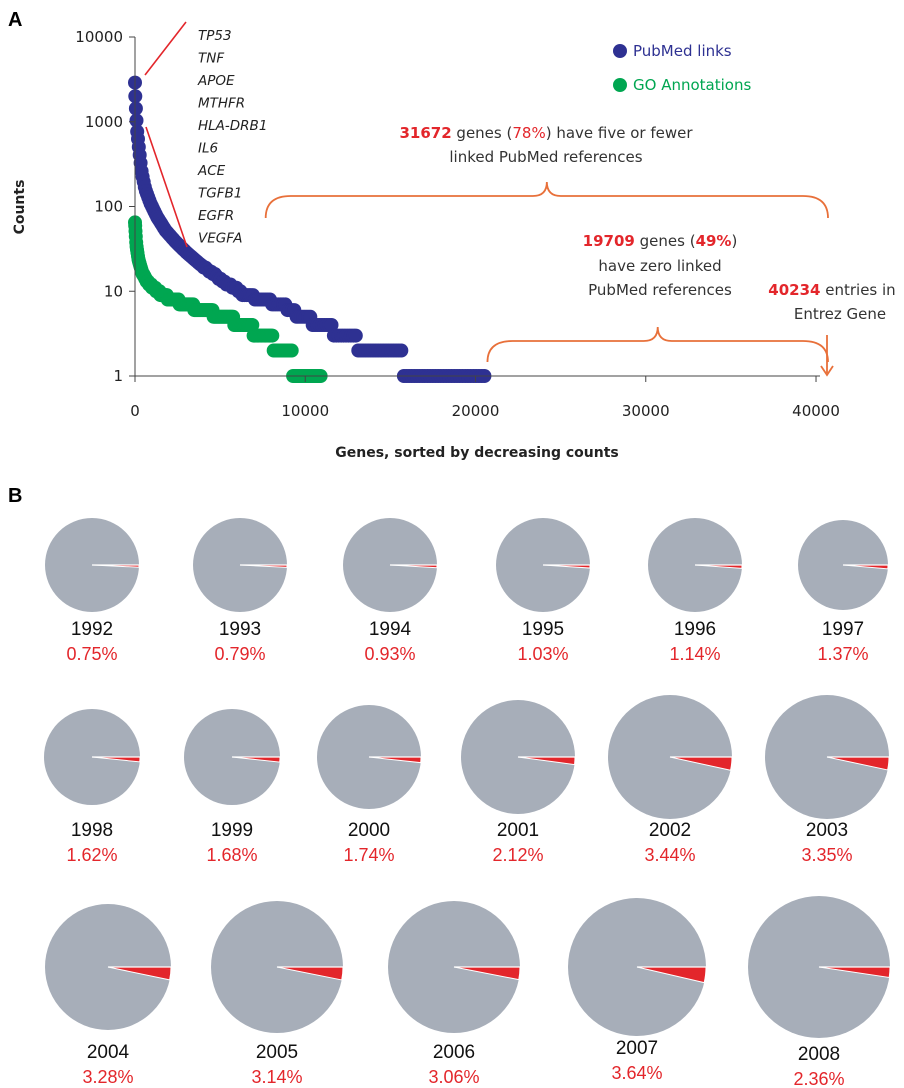 This screenshot has width=904, height=1088. I want to click on pie-1994: 1994 0.93%, so click(390, 591).